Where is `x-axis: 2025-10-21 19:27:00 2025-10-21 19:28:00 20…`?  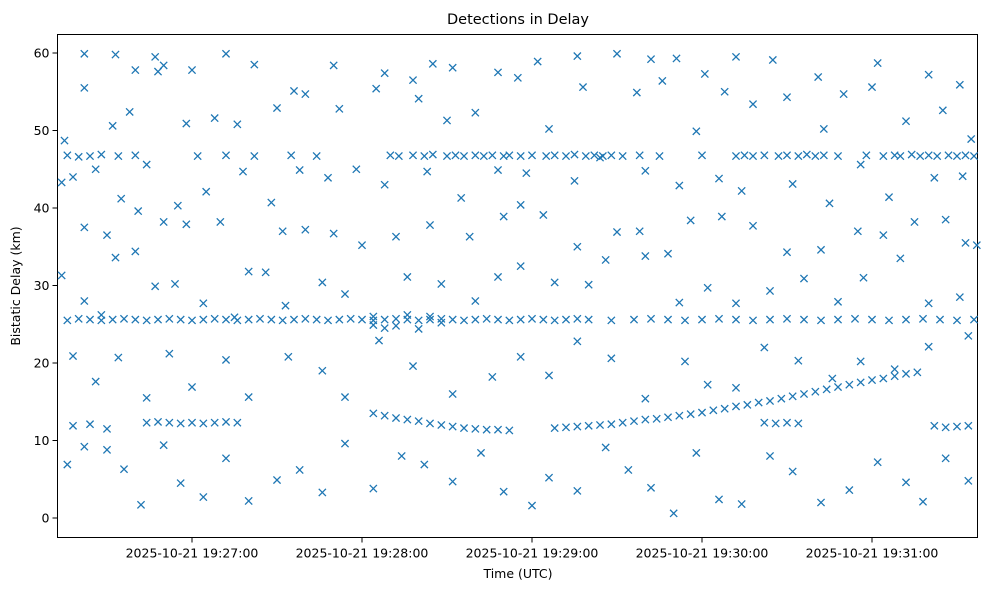 x-axis: 2025-10-21 19:27:00 2025-10-21 19:28:00 20… is located at coordinates (532, 549).